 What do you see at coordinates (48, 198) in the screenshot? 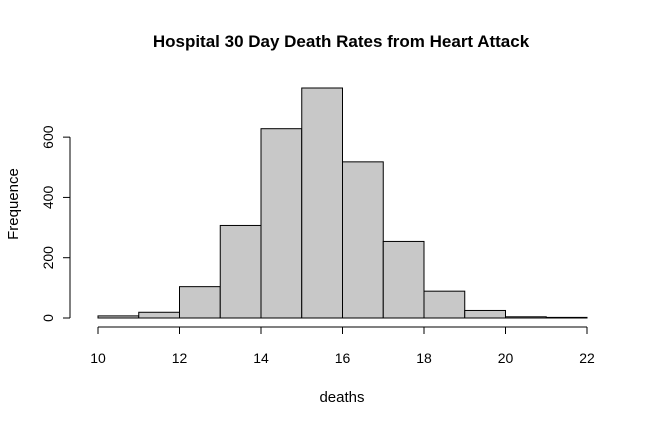
I see `y-tick-label: 400` at bounding box center [48, 198].